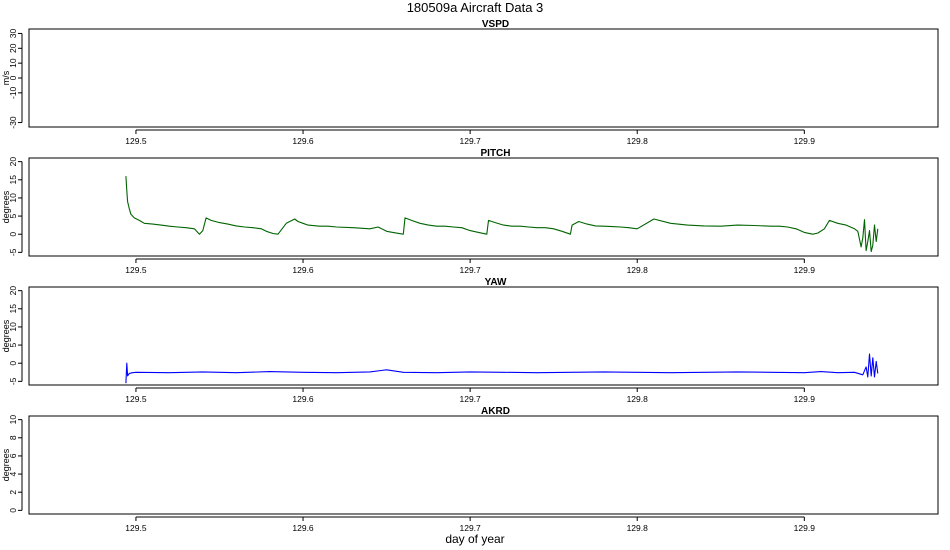  Describe the element at coordinates (495, 24) in the screenshot. I see `panel-title: VSPD` at that location.